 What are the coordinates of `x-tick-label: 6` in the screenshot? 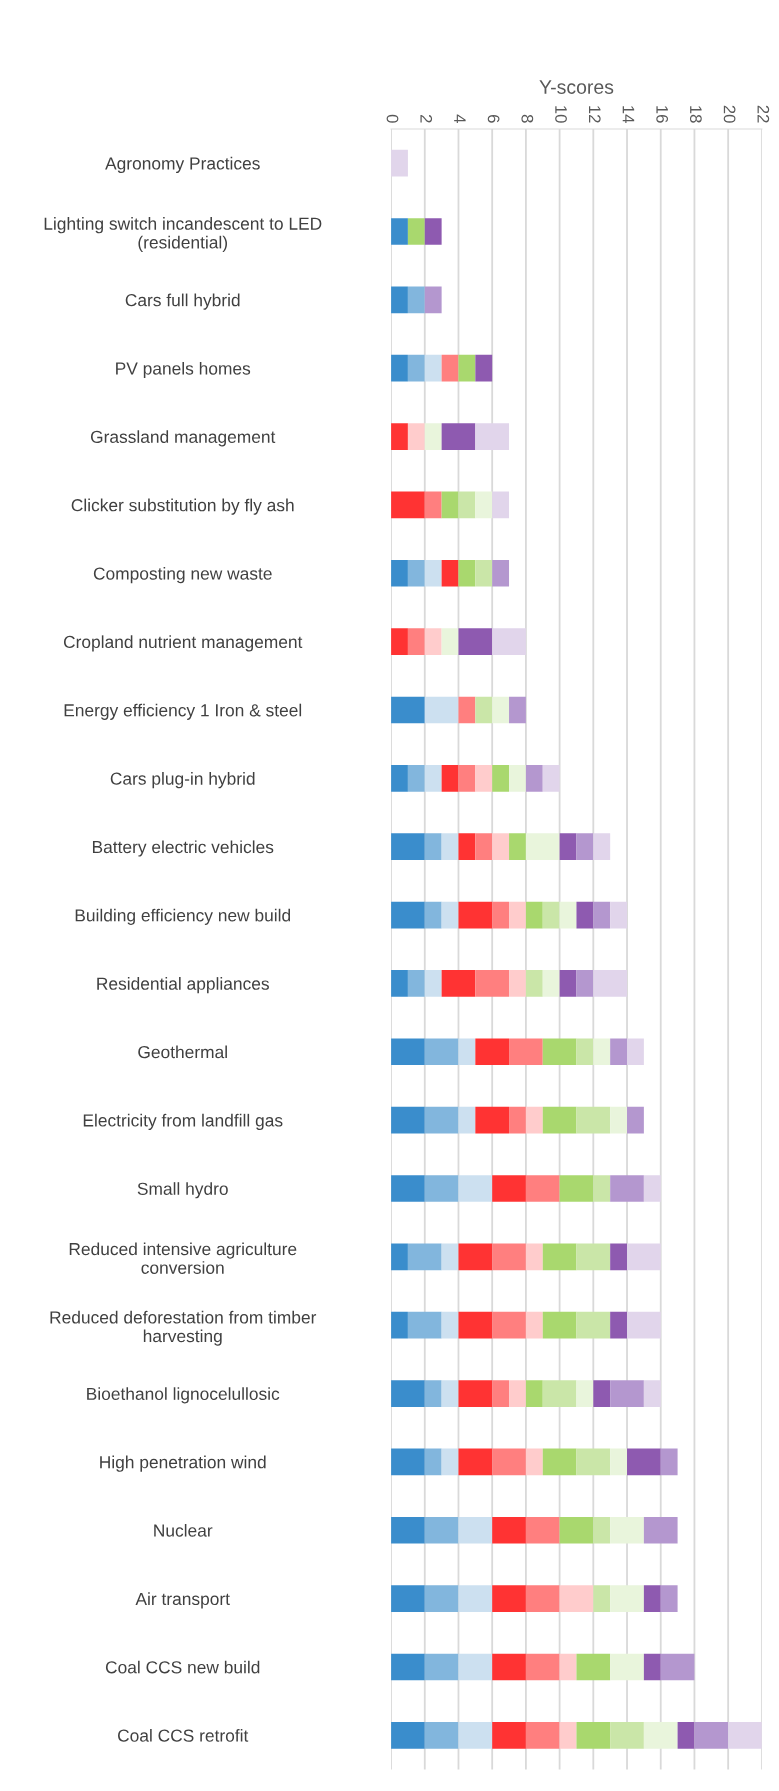 It's located at (493, 118).